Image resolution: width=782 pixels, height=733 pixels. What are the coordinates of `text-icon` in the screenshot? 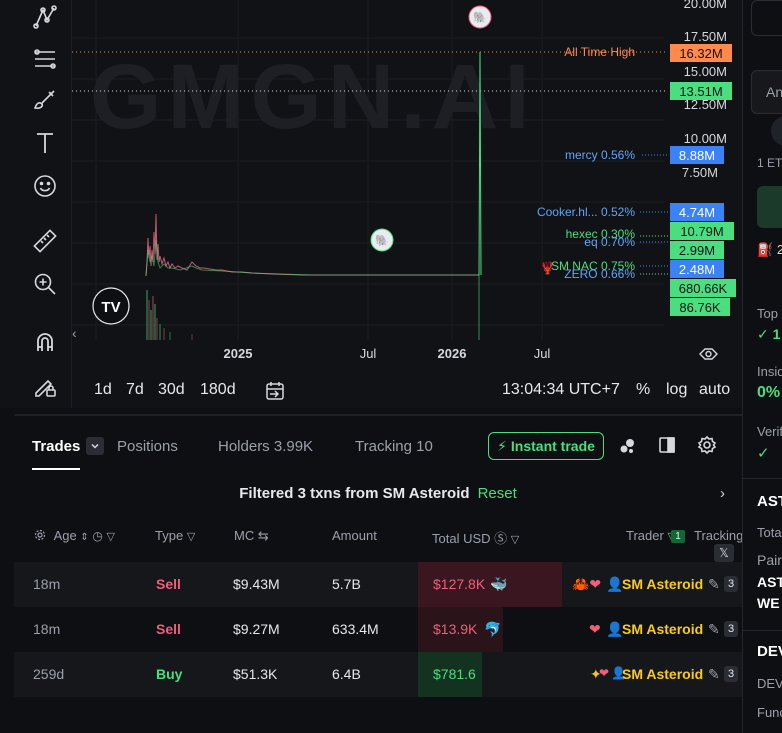 It's located at (45, 143).